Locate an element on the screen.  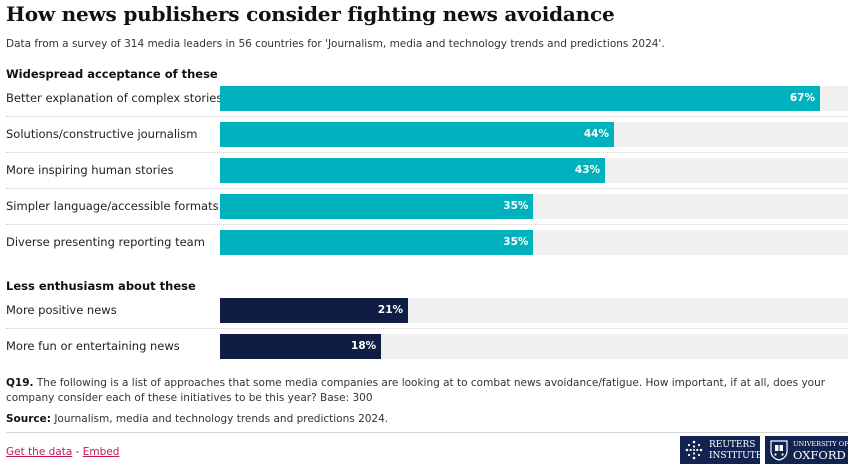
bar-row: Better explanation of complex stories 67% is located at coordinates (425, 98).